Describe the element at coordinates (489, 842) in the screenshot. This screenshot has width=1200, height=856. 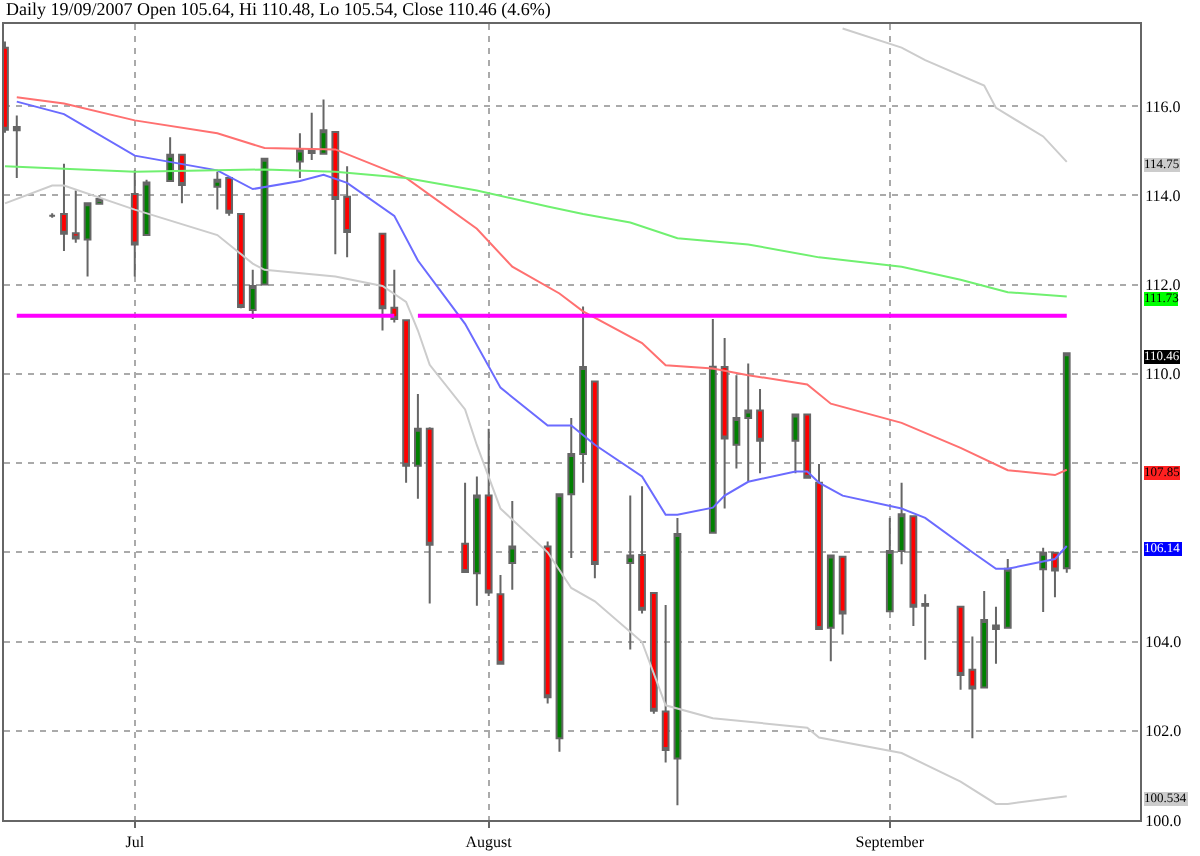
I see `x-tick-label: August` at that location.